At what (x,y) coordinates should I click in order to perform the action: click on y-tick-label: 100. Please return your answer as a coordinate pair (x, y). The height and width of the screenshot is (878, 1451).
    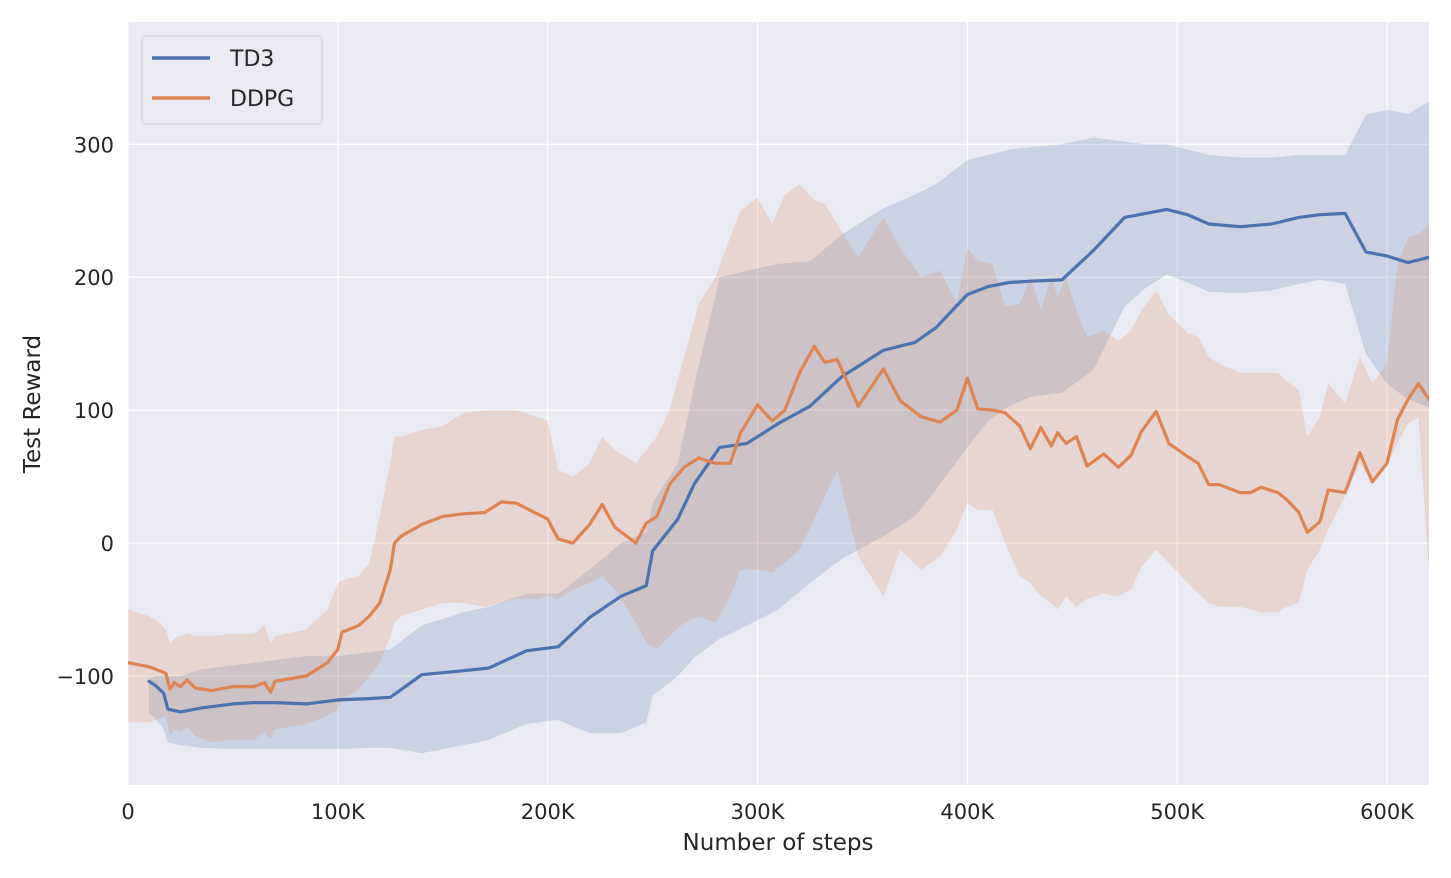
    Looking at the image, I should click on (94, 411).